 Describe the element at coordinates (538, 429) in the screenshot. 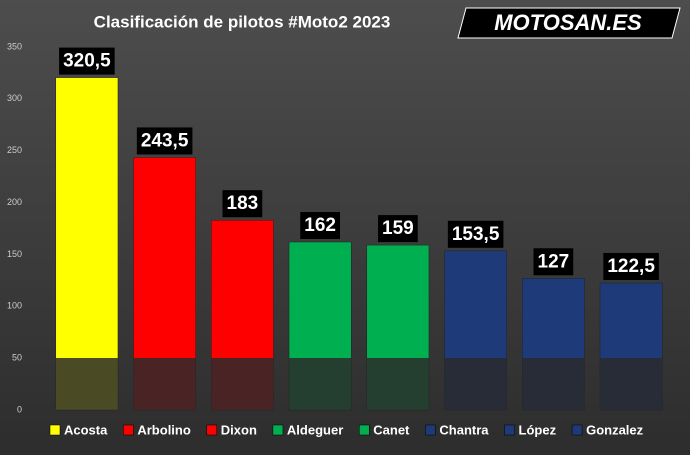

I see `legend-label: López` at that location.